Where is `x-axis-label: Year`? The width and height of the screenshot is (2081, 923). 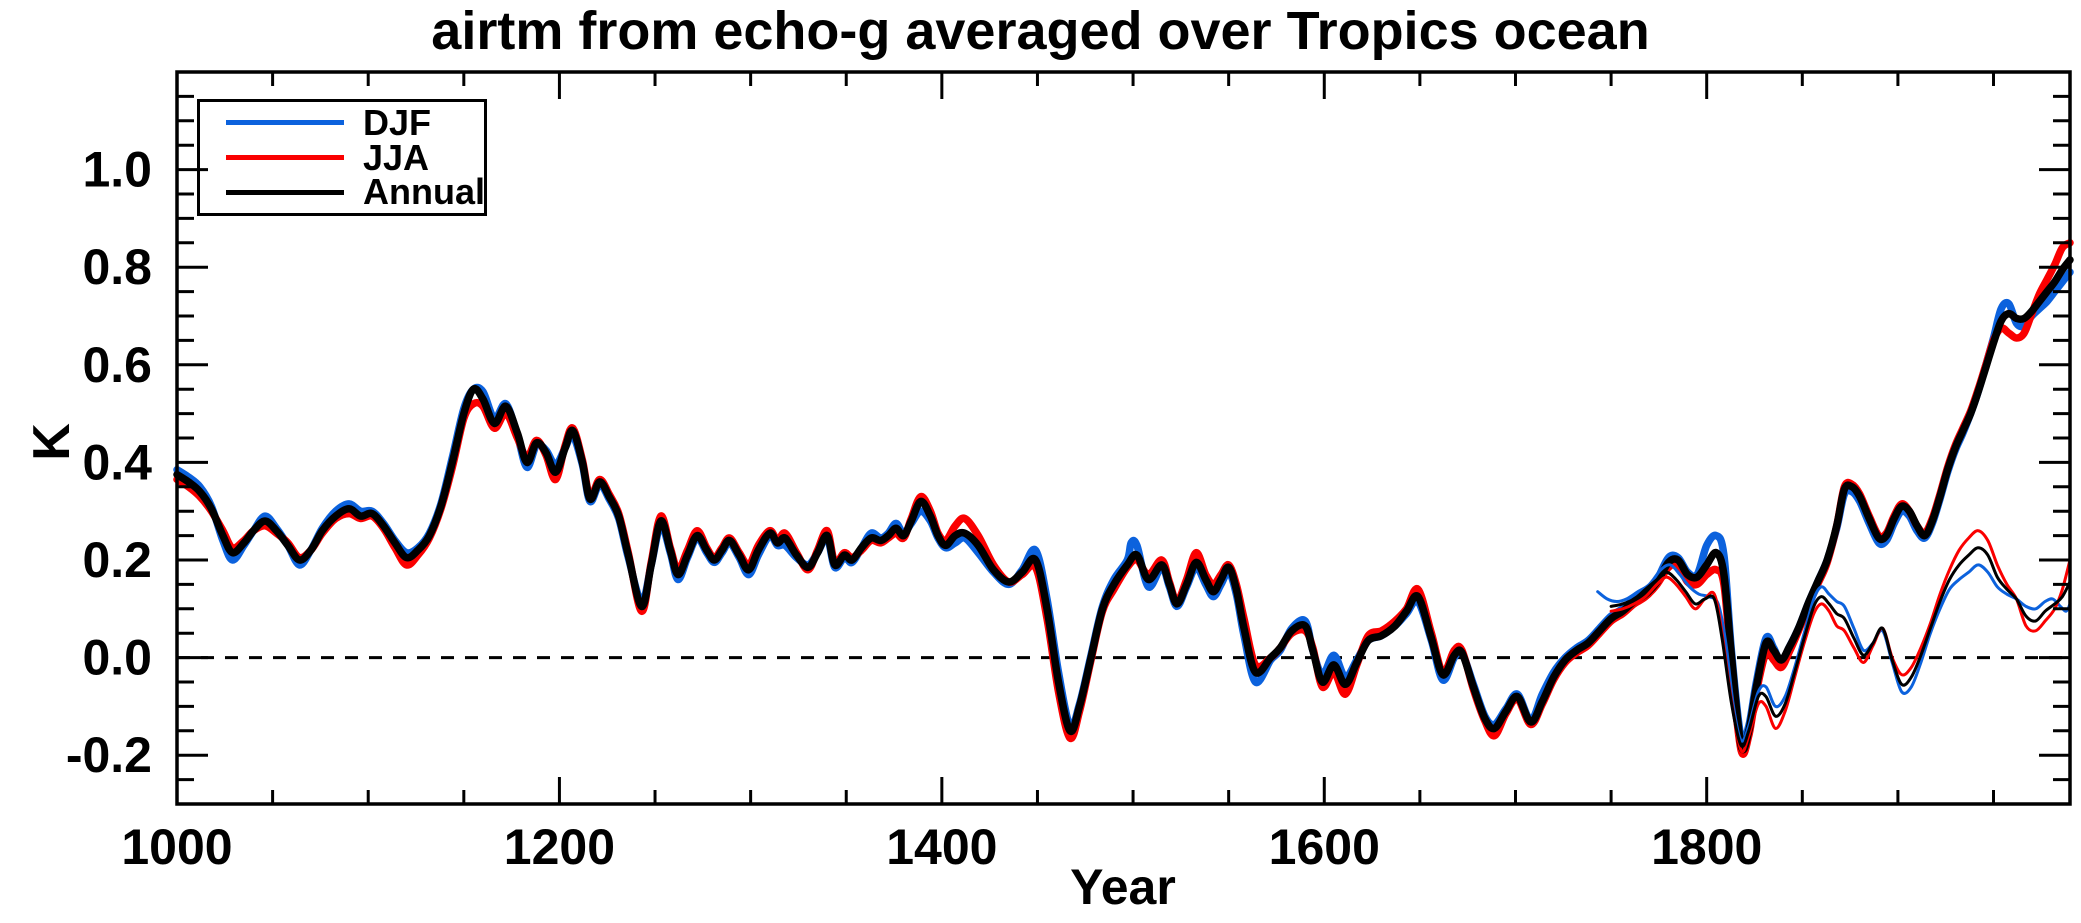
x-axis-label: Year is located at coordinates (1123, 887).